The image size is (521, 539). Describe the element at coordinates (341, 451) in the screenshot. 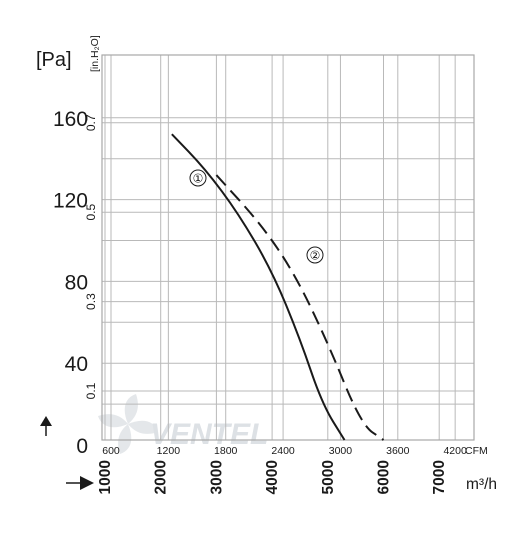

I see `cfm-tick-label: 3000` at that location.